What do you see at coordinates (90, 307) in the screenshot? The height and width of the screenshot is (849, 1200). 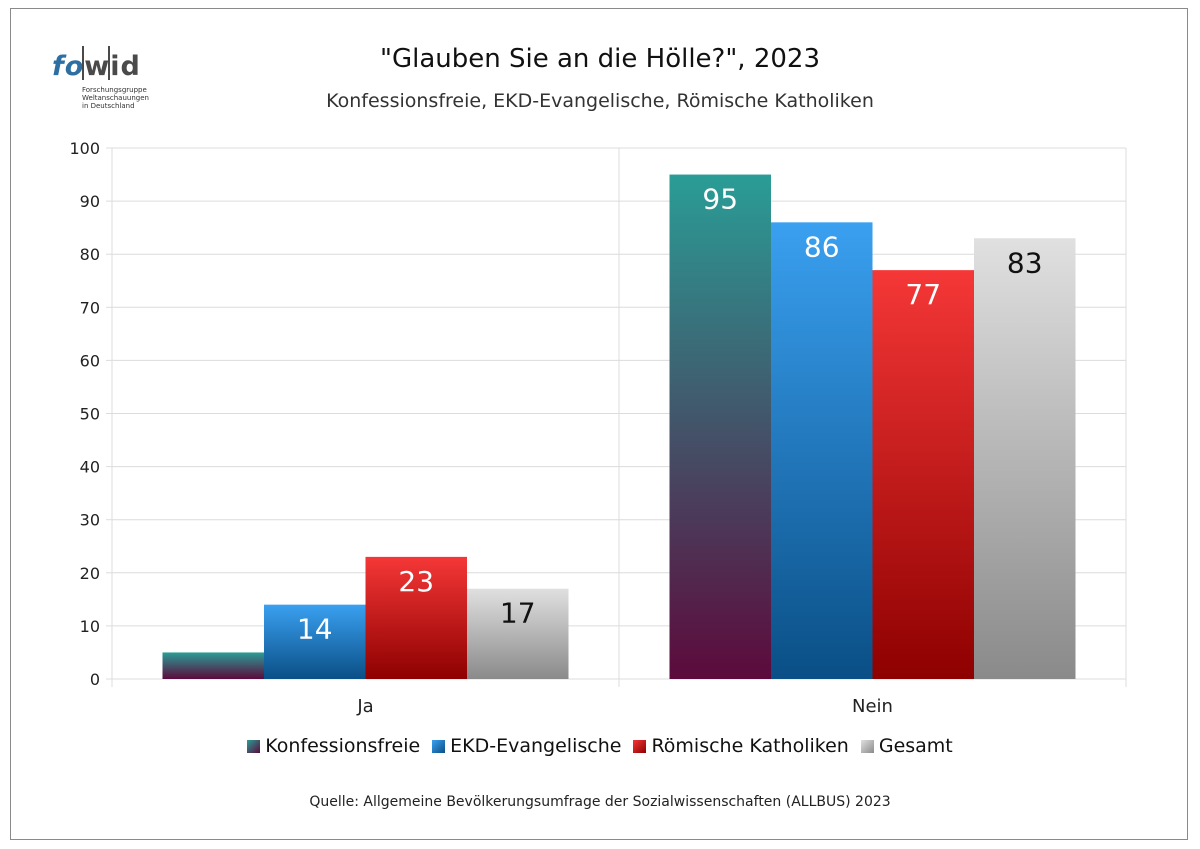 I see `y-tick-label: 70` at bounding box center [90, 307].